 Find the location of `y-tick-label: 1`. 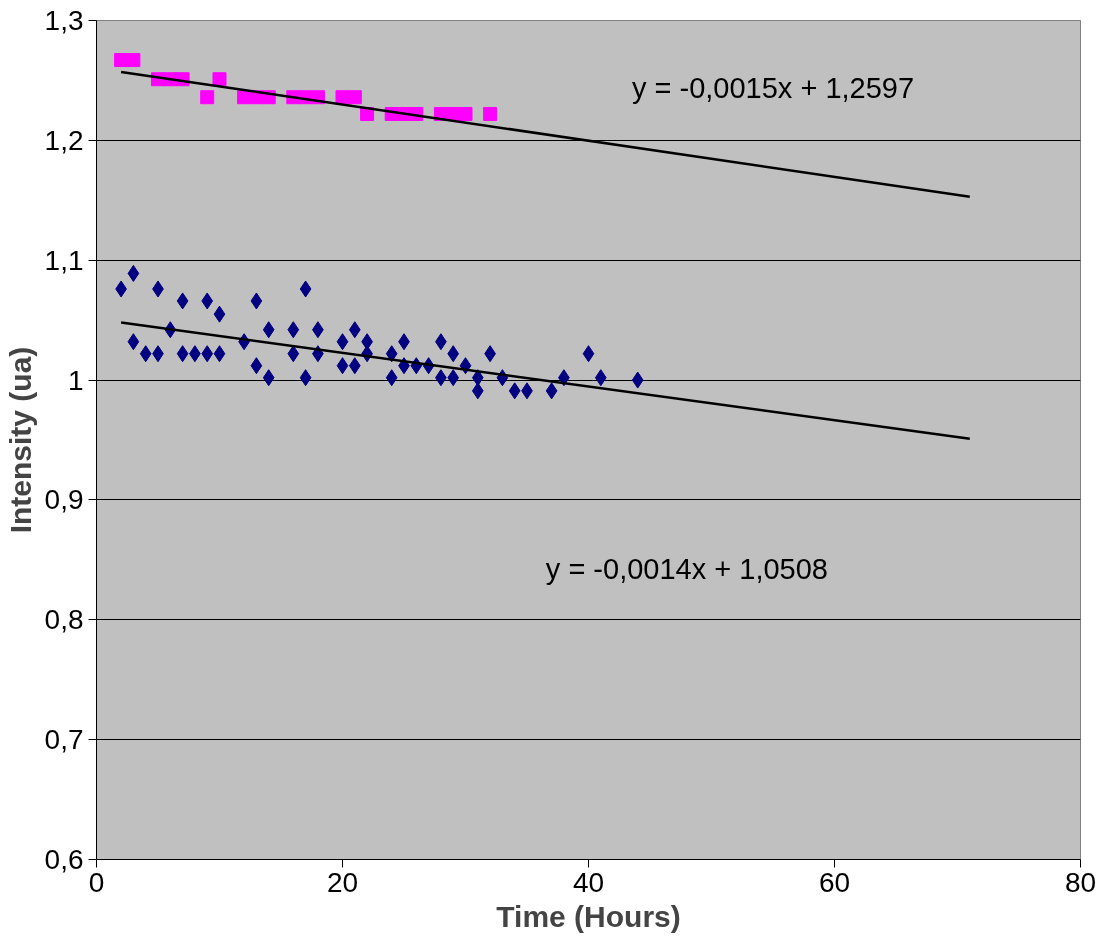

y-tick-label: 1 is located at coordinates (75, 380).